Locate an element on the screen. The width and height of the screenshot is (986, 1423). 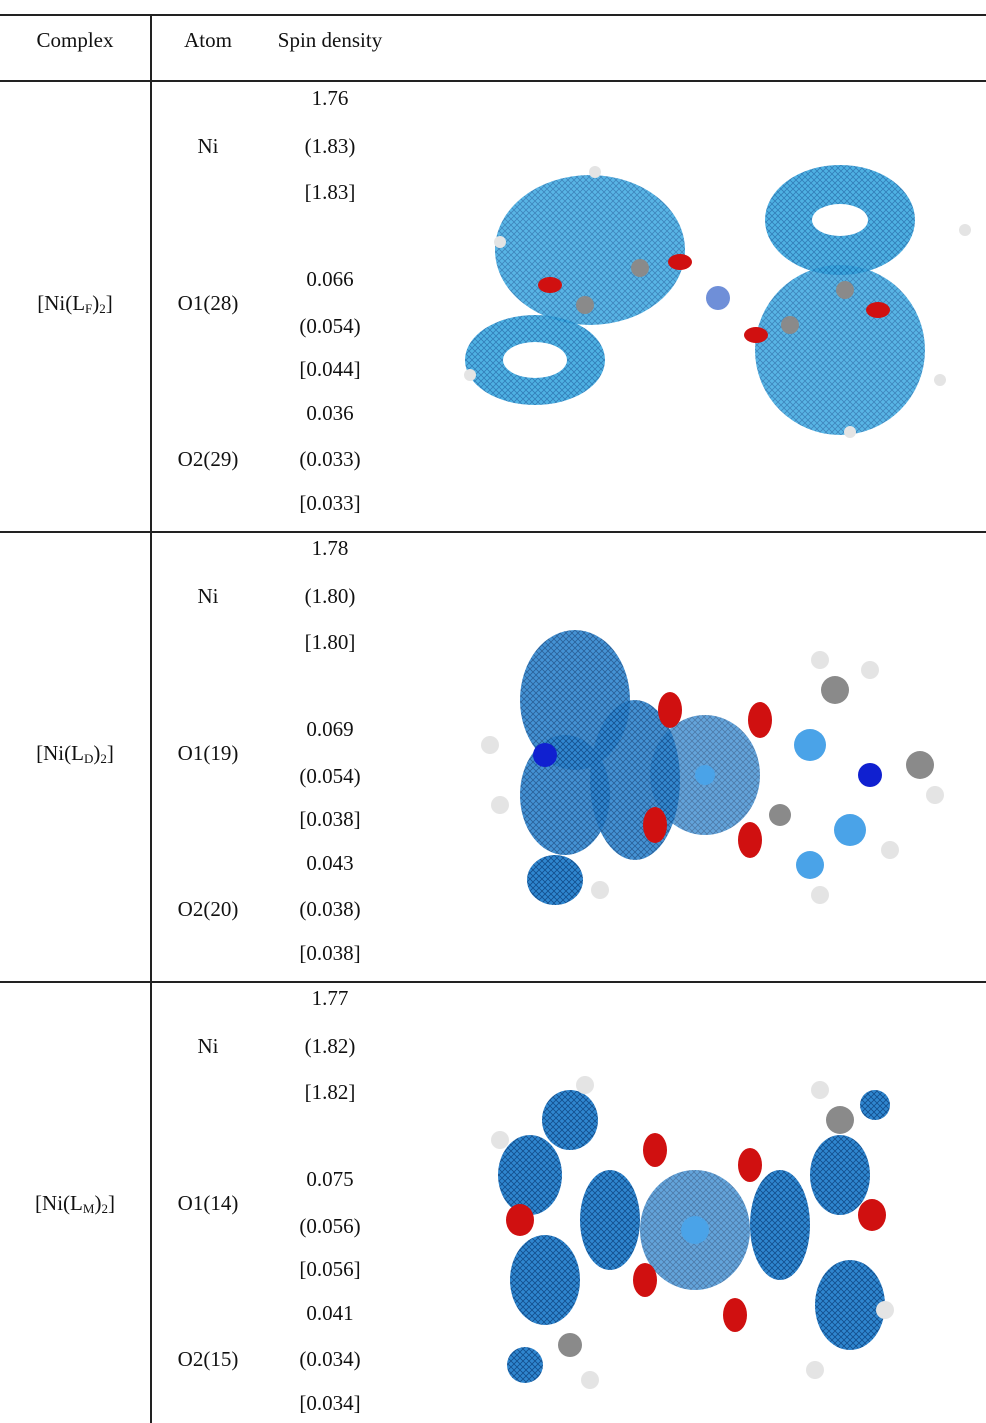
atom-label: O2(15) is located at coordinates (208, 1359).